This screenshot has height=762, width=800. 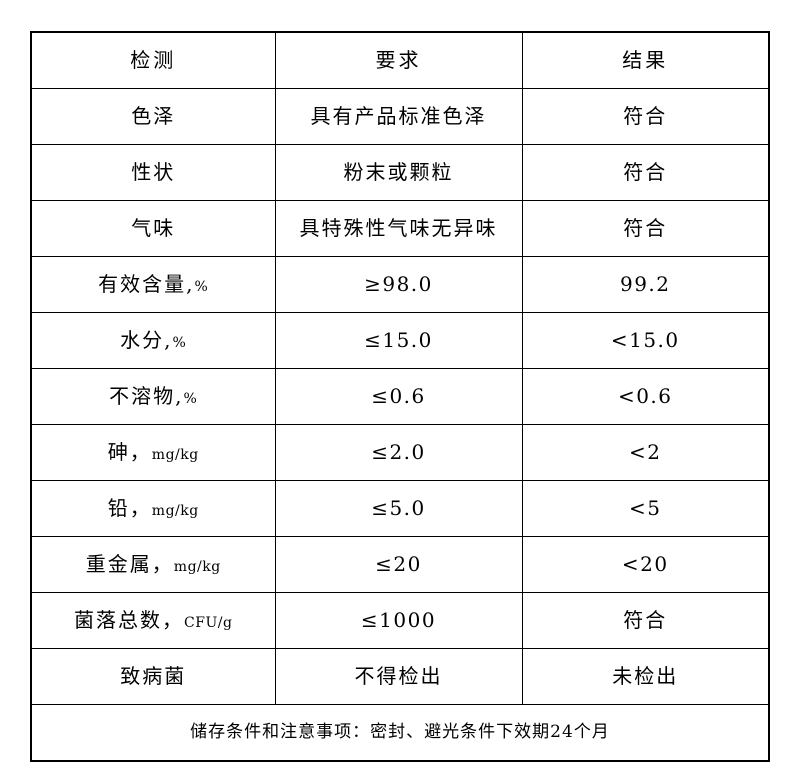 I want to click on table-header-row: 检测 要求 结果, so click(x=400, y=60).